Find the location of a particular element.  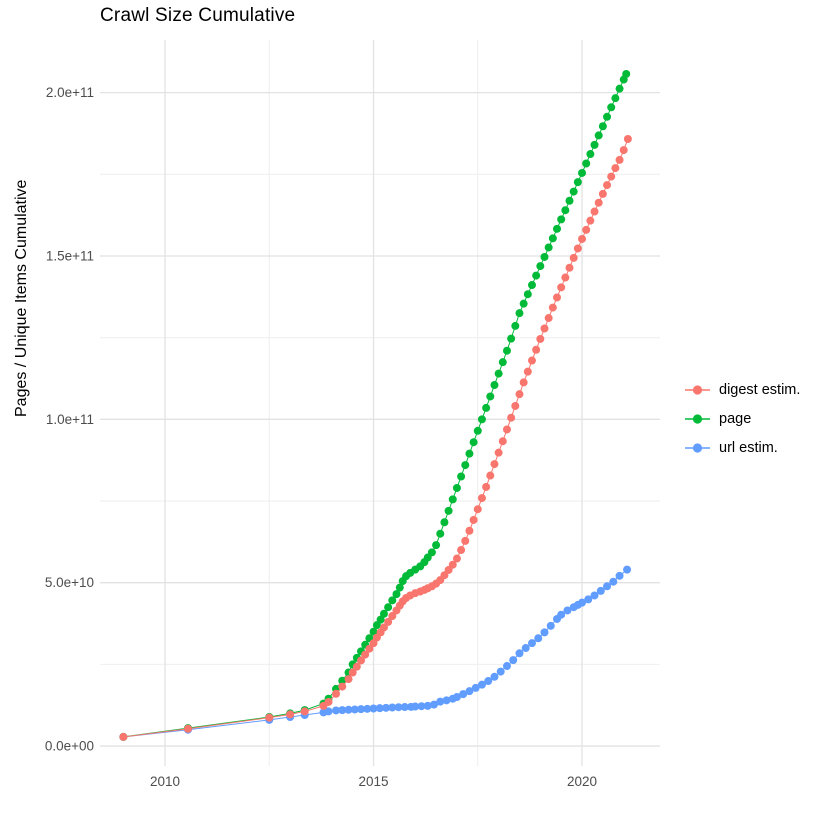

legend-item-page: page is located at coordinates (742, 419).